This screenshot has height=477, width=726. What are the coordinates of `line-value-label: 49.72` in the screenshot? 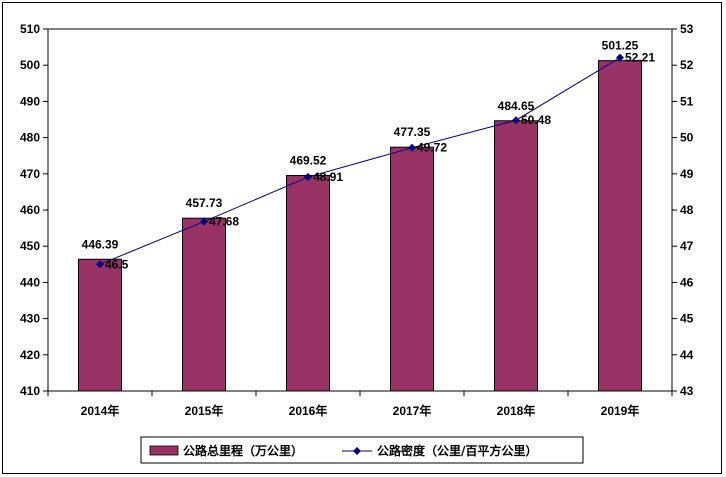 It's located at (432, 148).